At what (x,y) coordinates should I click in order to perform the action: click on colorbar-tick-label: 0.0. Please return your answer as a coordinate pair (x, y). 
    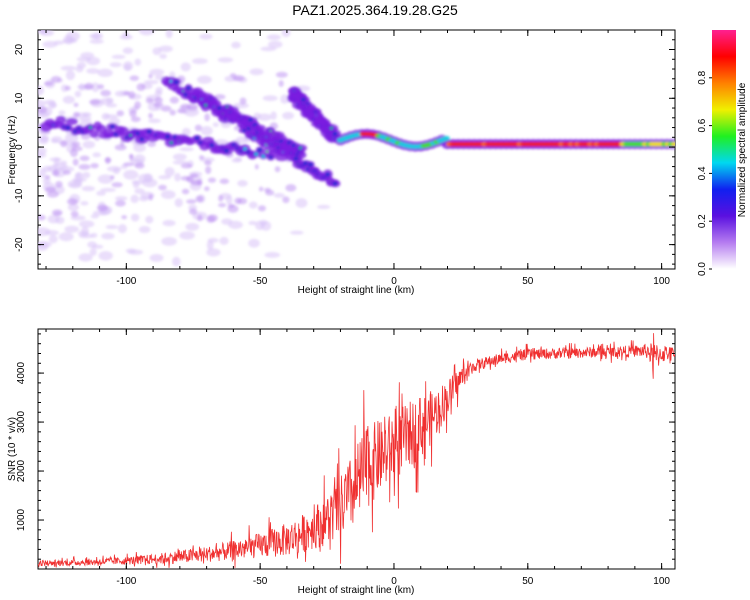
    Looking at the image, I should click on (702, 269).